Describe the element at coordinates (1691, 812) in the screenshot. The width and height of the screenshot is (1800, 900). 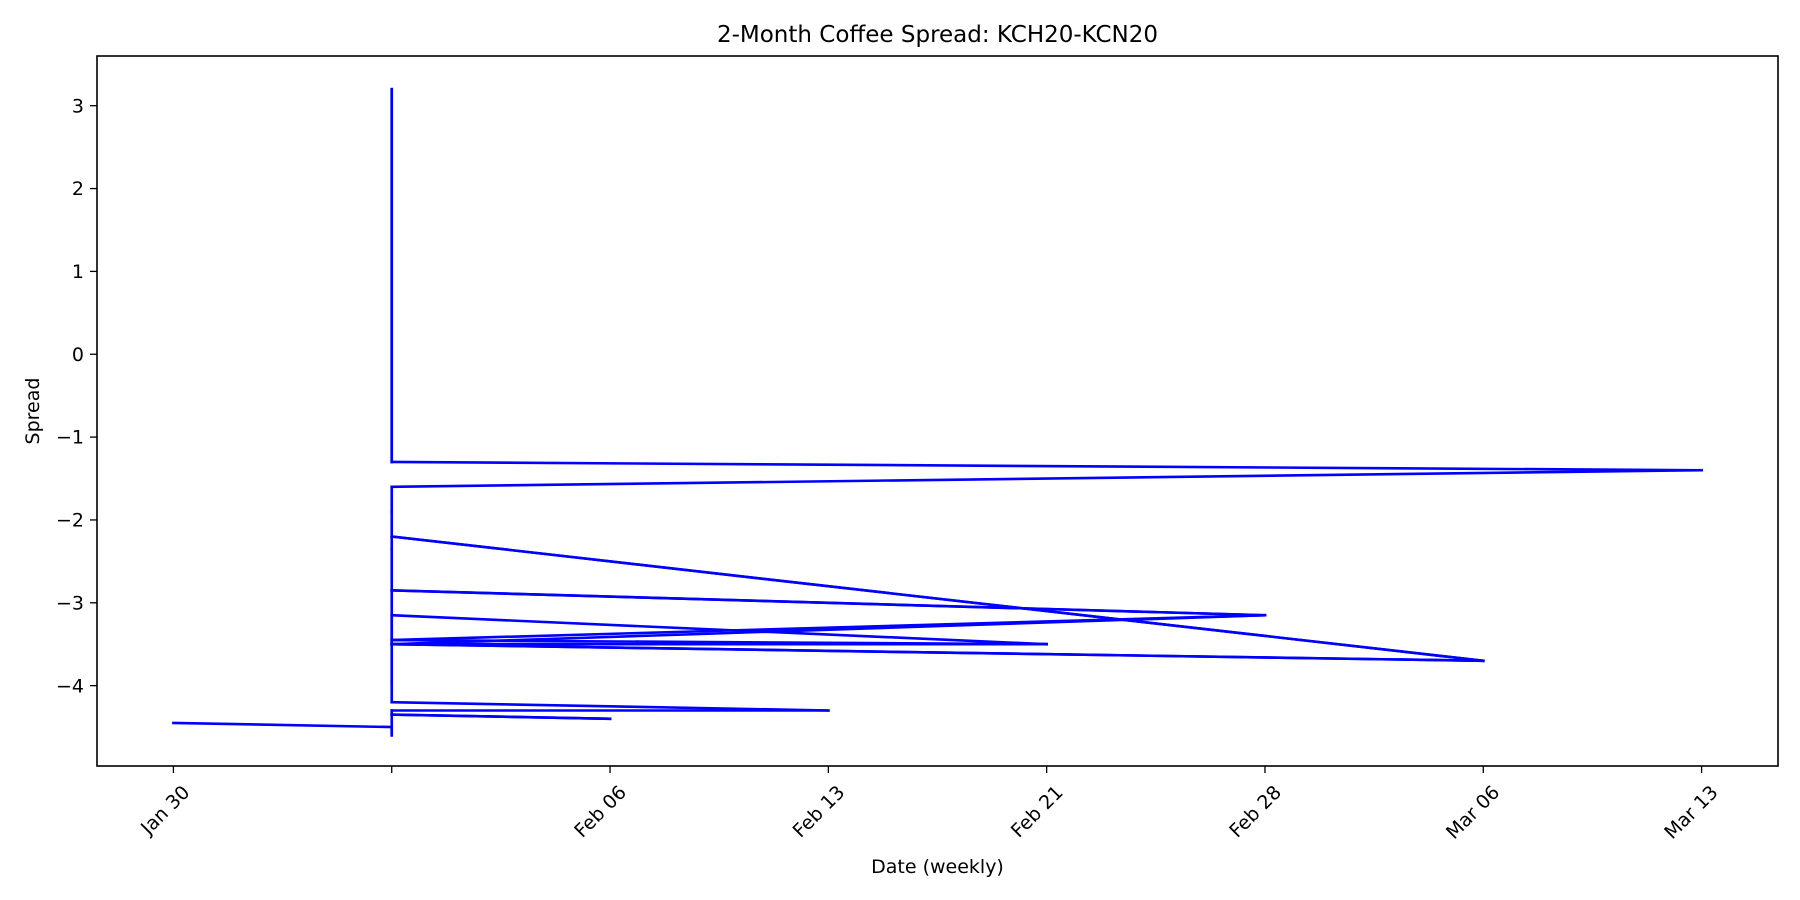
I see `x-tick-label: Mar 13` at that location.